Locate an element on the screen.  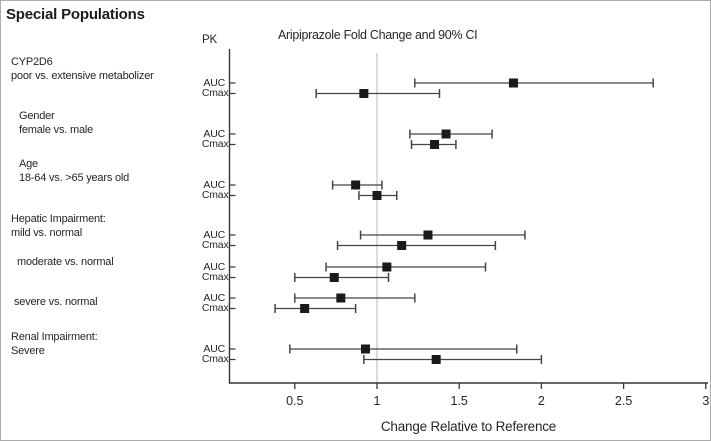
group-label: Hepatic Impairment: mild vs. normal is located at coordinates (58, 226).